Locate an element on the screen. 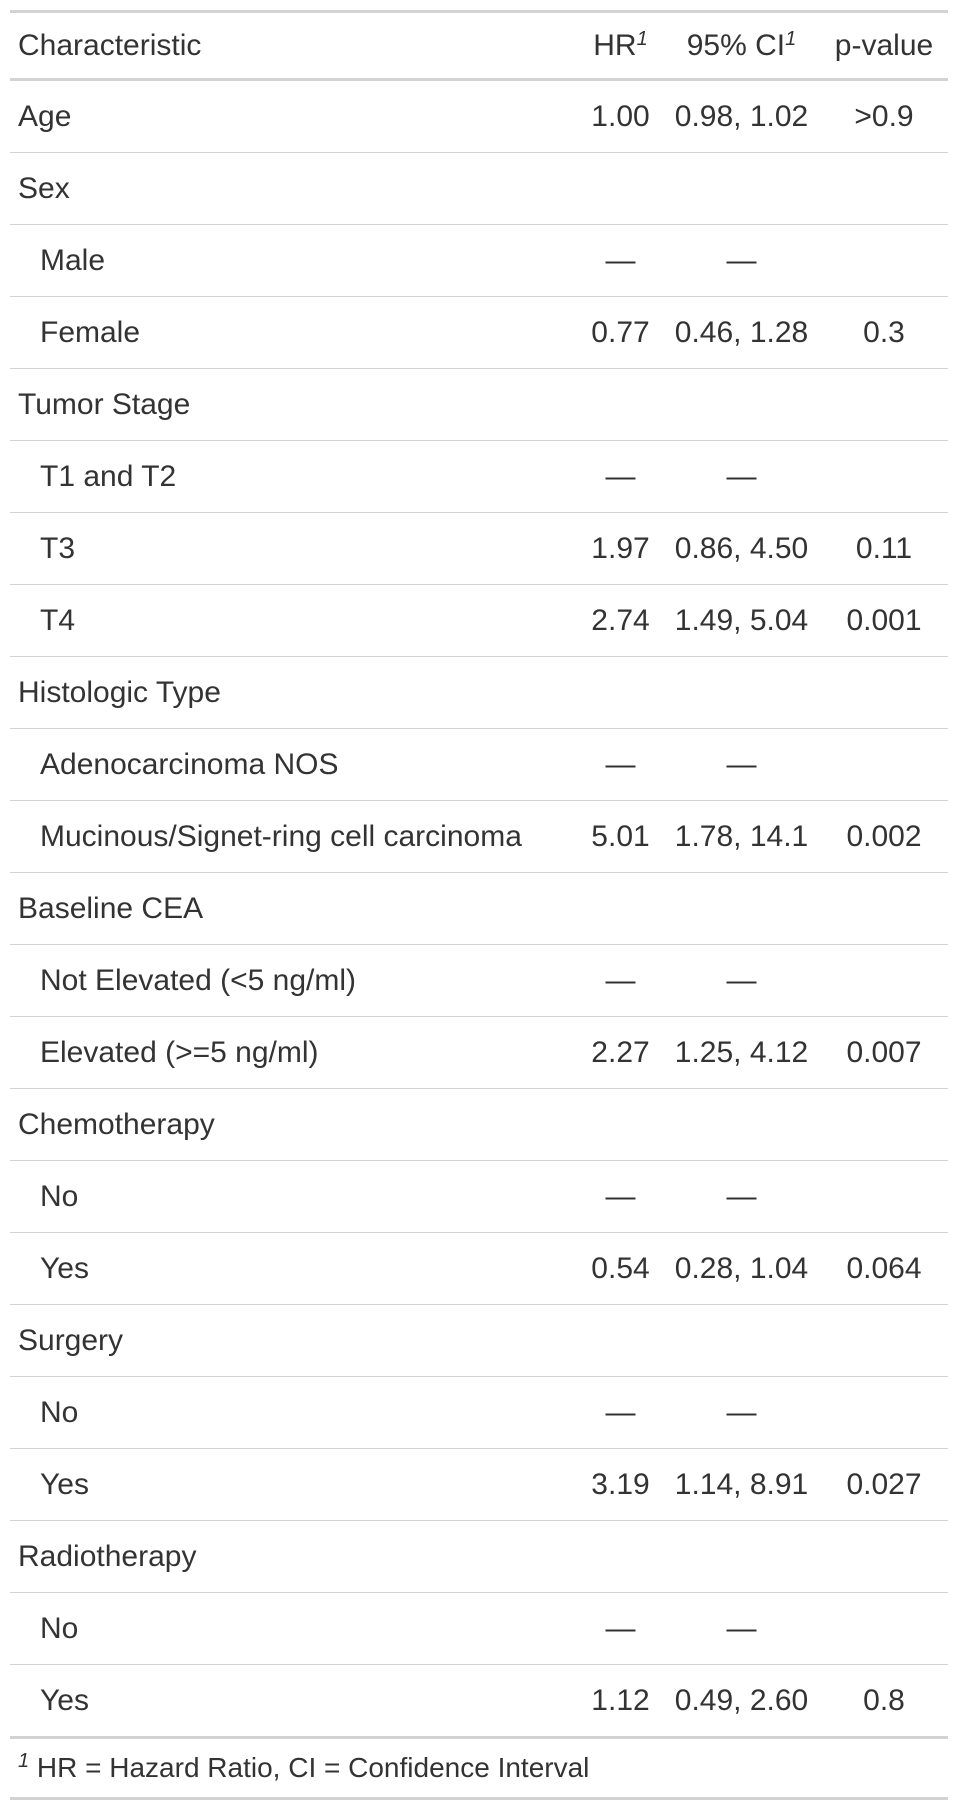 Image resolution: width=958 pixels, height=1806 pixels. header-hr-label: HR is located at coordinates (615, 45).